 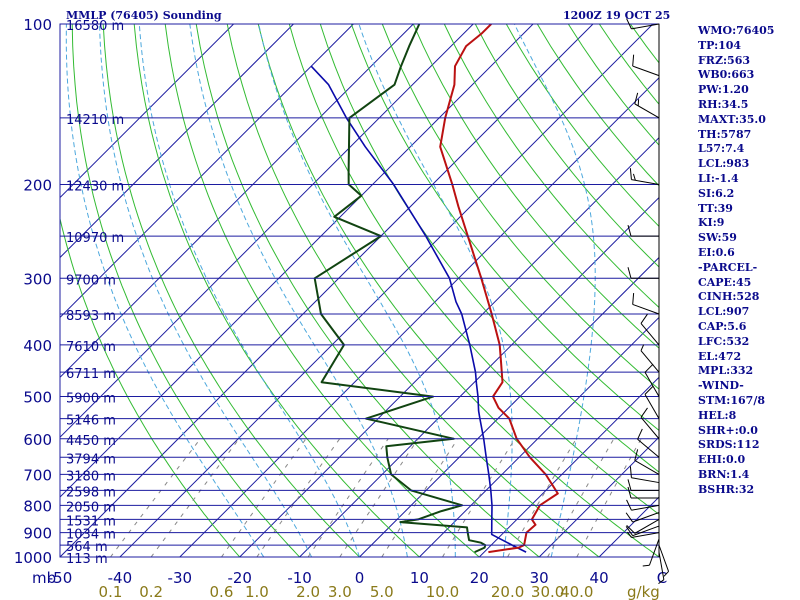 What do you see at coordinates (728, 430) in the screenshot?
I see `index-item: SHR+:0.0` at bounding box center [728, 430].